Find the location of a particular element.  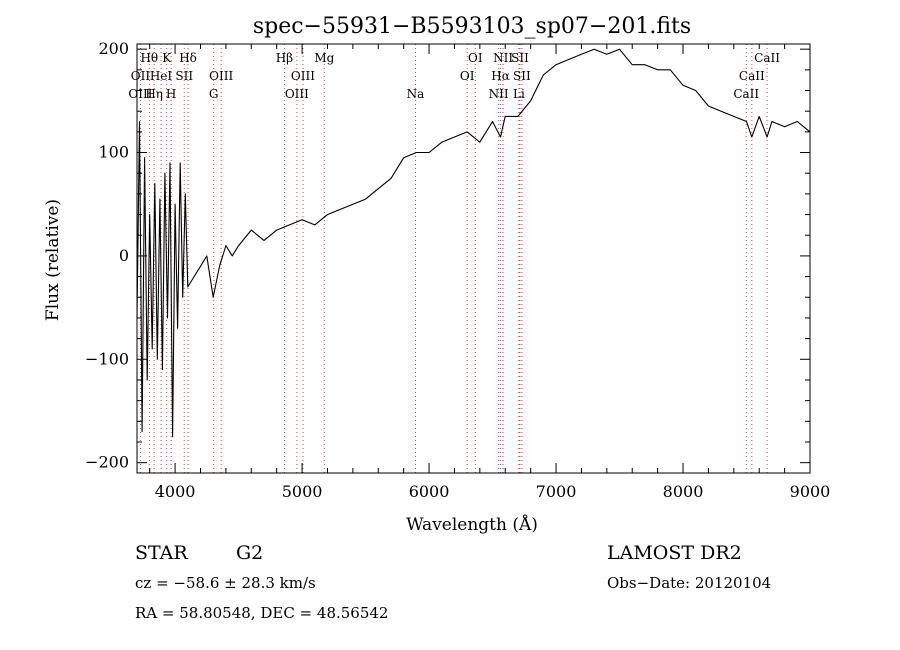

spectral-line-label: Mg is located at coordinates (324, 58).